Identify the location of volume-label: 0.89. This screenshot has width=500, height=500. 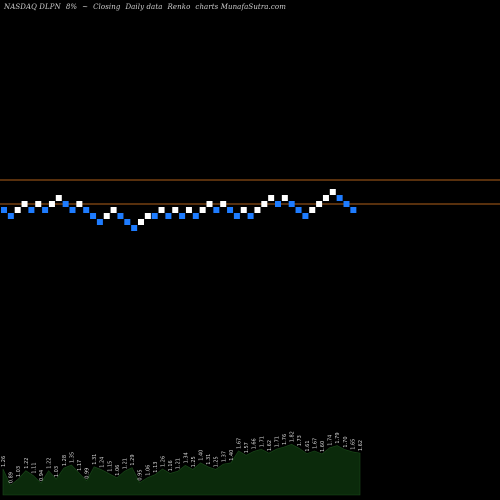
(12, 477).